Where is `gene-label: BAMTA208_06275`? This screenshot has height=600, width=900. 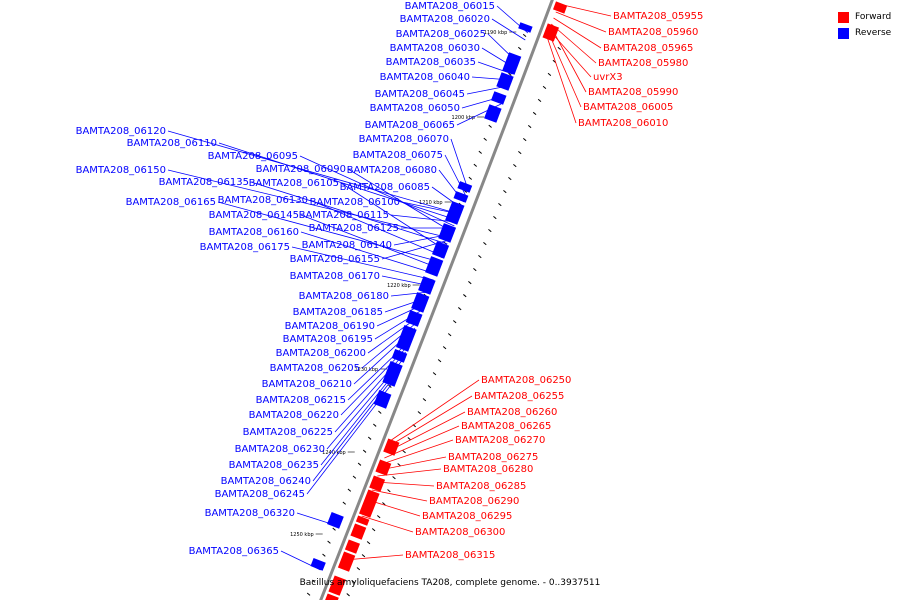 gene-label: BAMTA208_06275 is located at coordinates (493, 457).